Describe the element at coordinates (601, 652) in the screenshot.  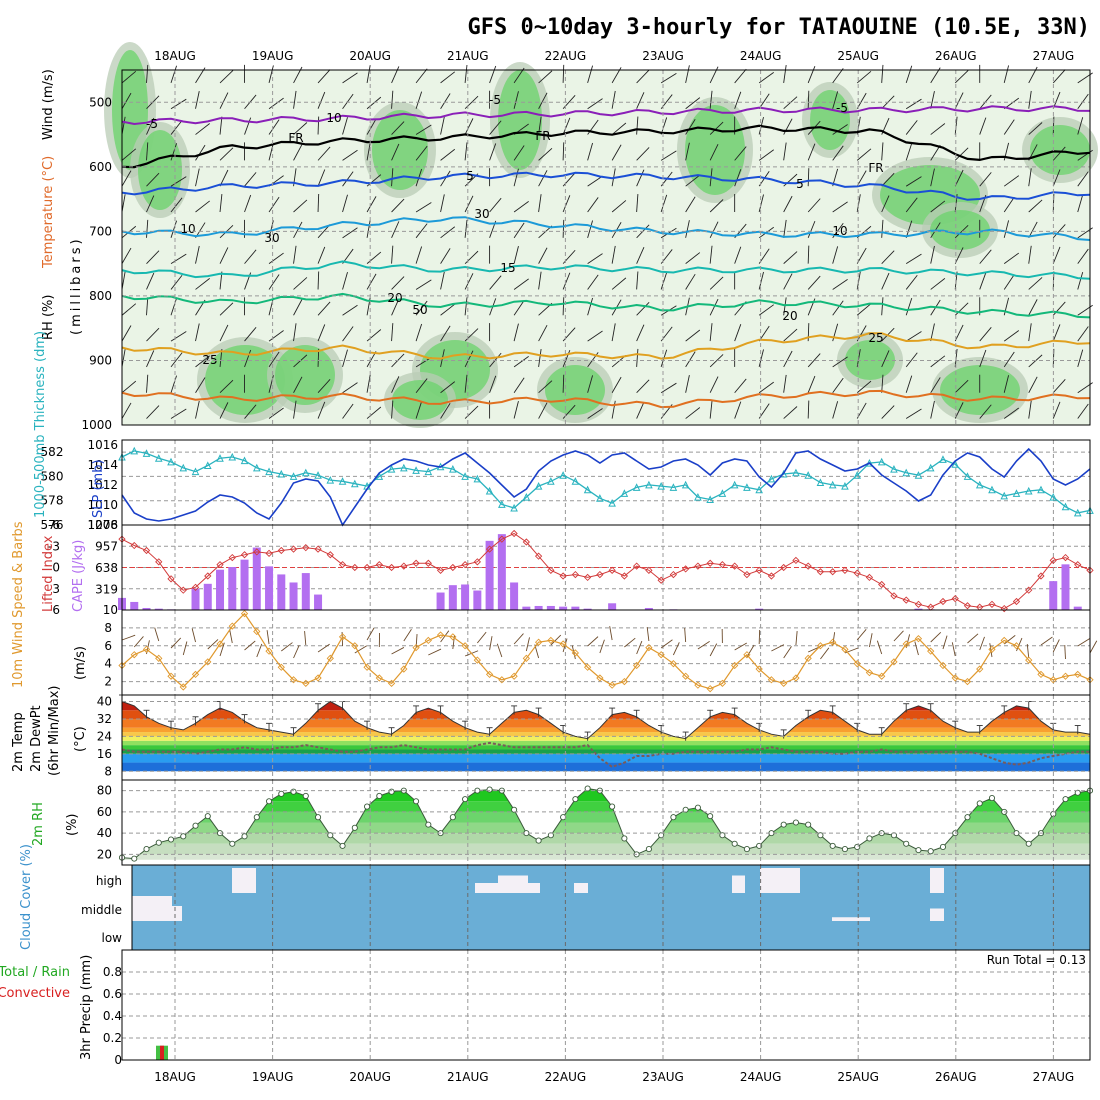
I see `wind10m-panel: 2 4 6 8` at that location.